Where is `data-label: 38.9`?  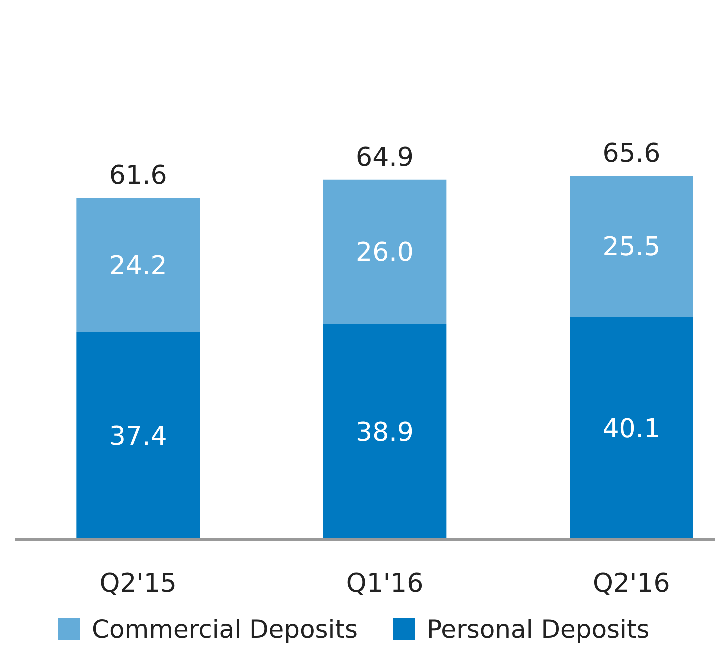
data-label: 38.9 is located at coordinates (385, 433).